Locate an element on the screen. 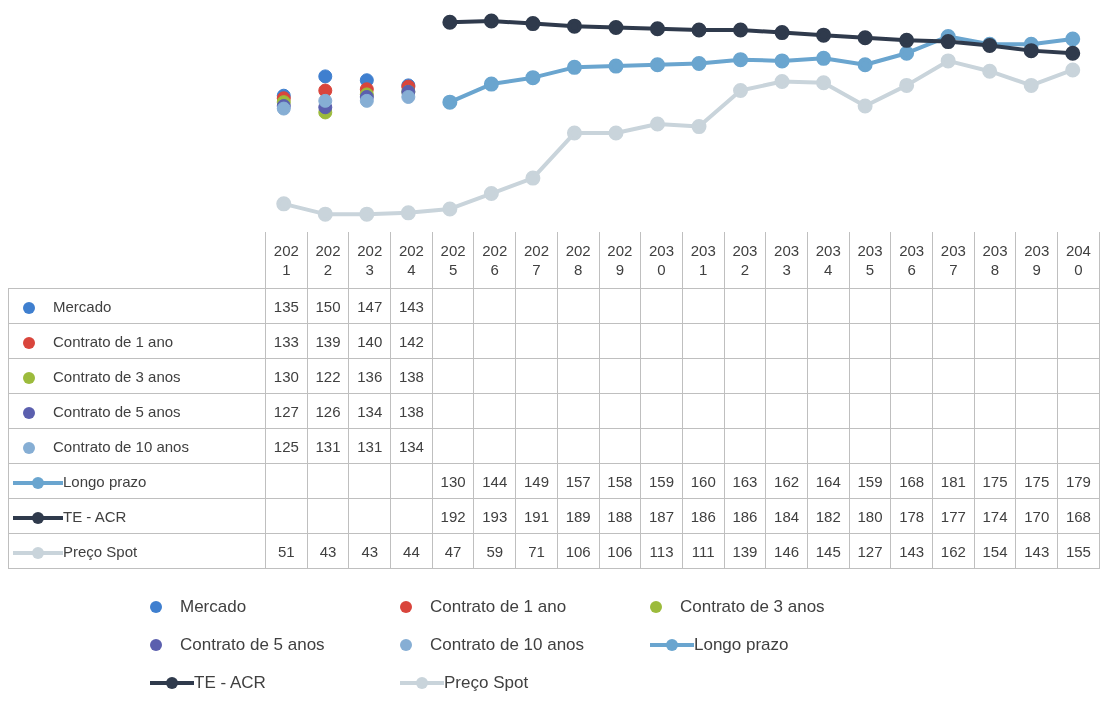 The height and width of the screenshot is (702, 1103). data-label: 126 is located at coordinates (328, 411).